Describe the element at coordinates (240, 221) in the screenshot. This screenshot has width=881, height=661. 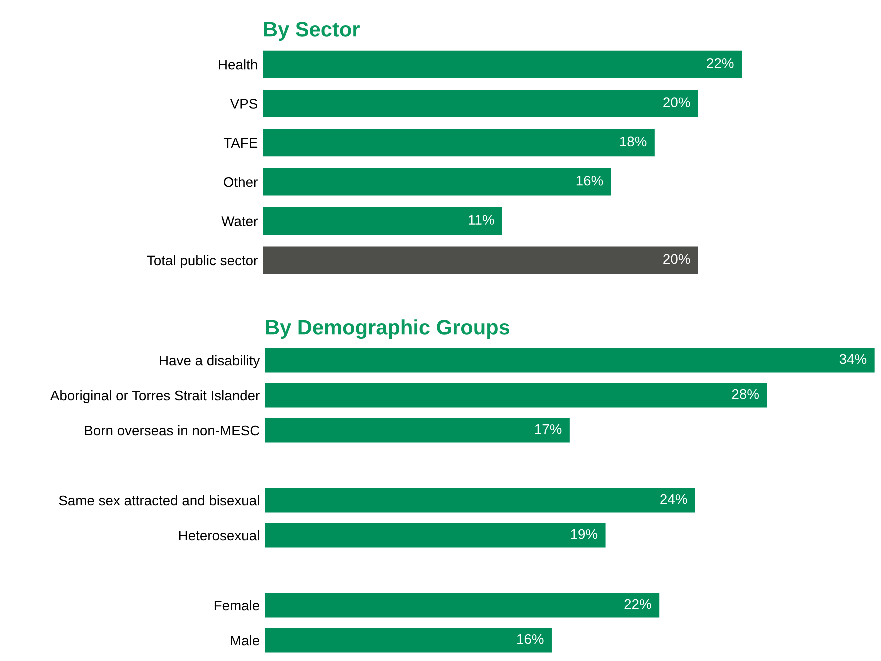
I see `y-tick-label: Water` at that location.